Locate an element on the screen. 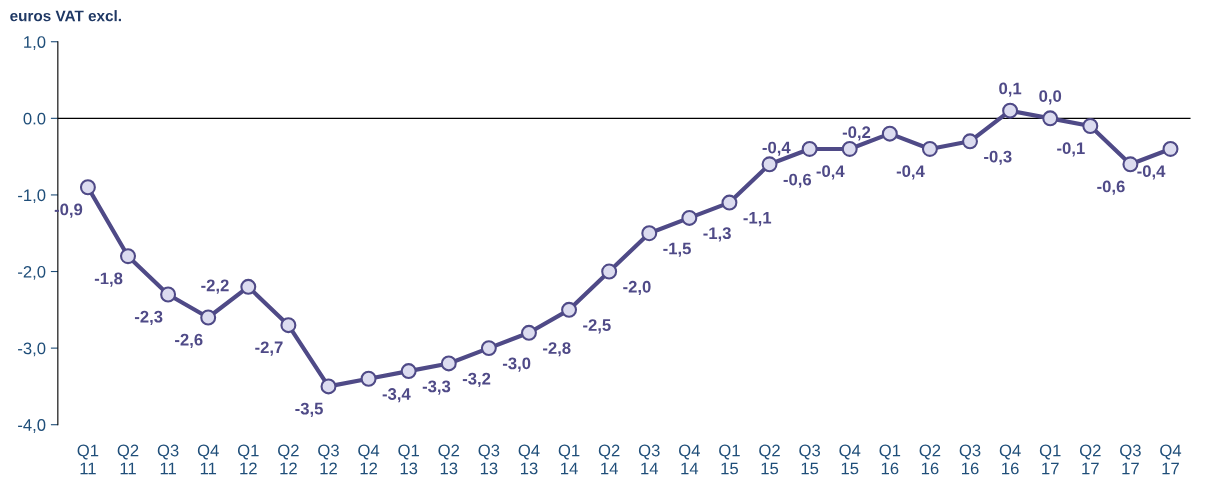  data-label: -2,5 is located at coordinates (597, 326).